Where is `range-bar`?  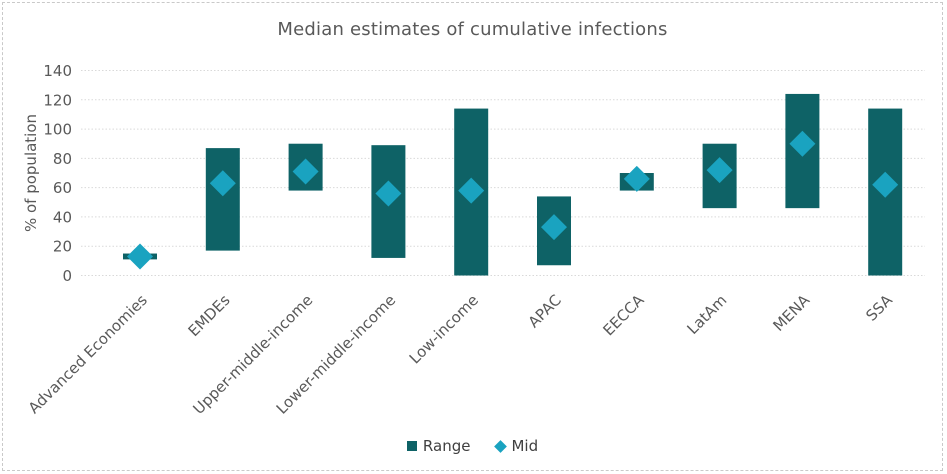
range-bar is located at coordinates (222, 199).